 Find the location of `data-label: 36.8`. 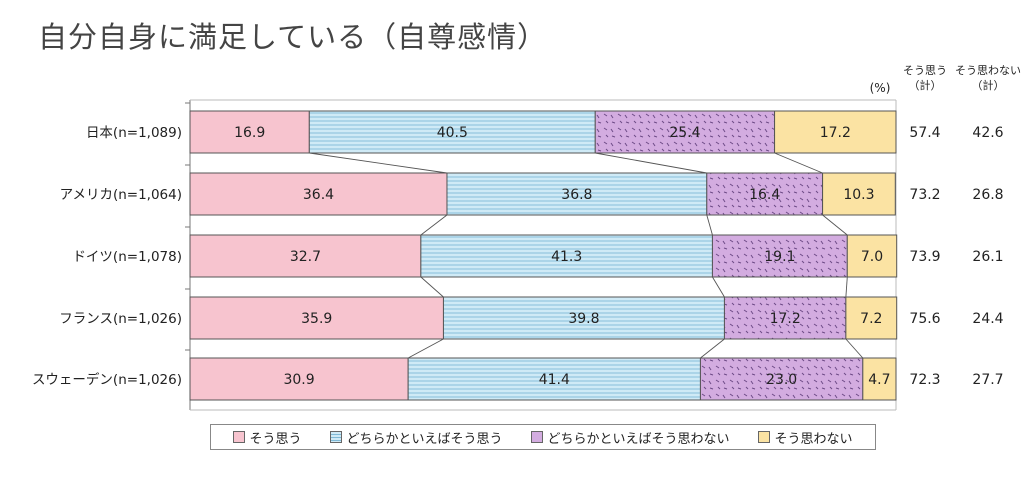

data-label: 36.8 is located at coordinates (576, 195).